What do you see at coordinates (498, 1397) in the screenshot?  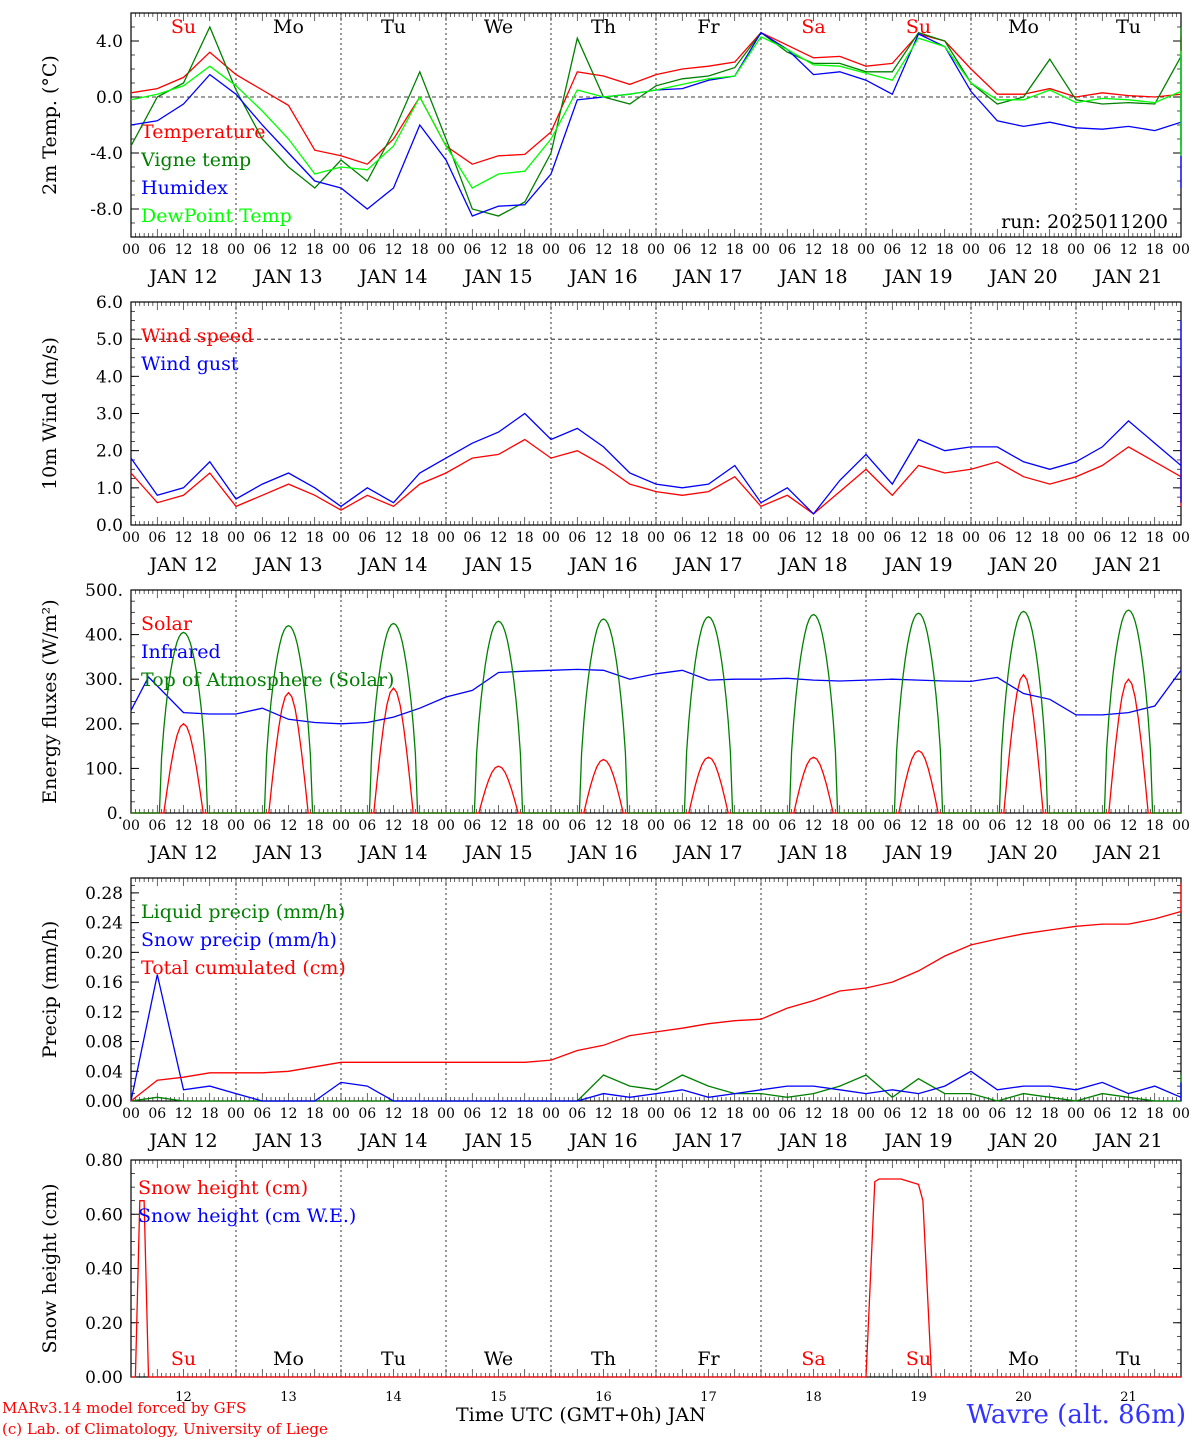 I see `day-number-label: 15` at bounding box center [498, 1397].